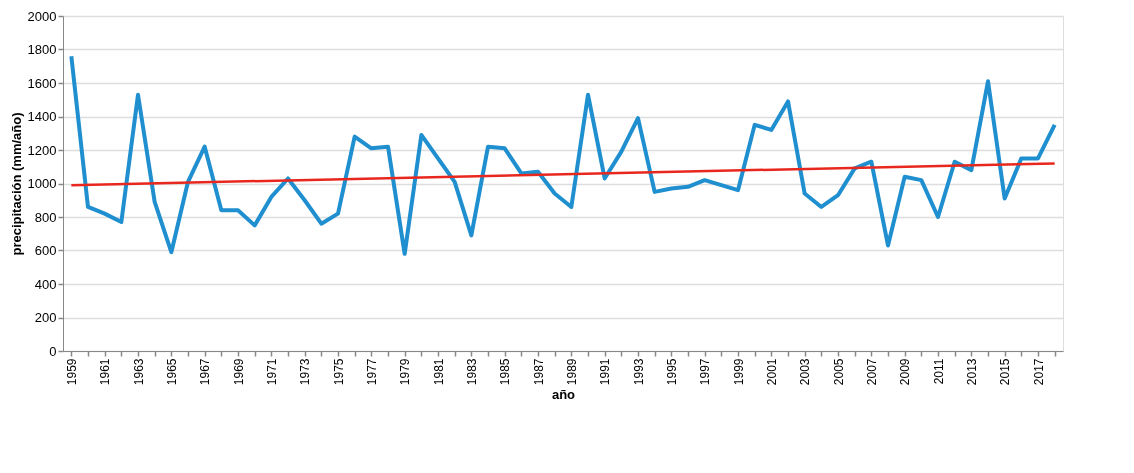 This screenshot has width=1134, height=473. I want to click on x-tick-label: 2011, so click(938, 371).